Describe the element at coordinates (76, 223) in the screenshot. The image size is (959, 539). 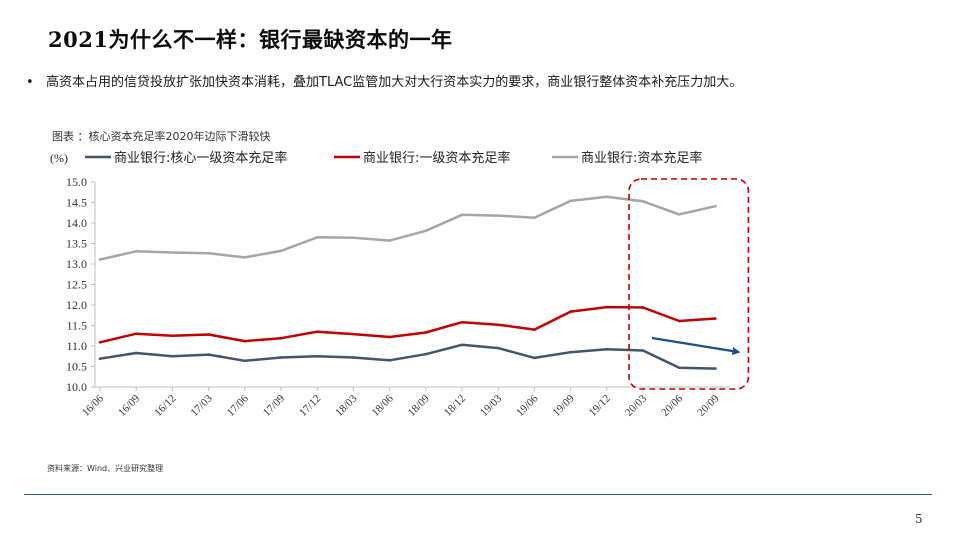
I see `y-tick-label: 14.0` at that location.